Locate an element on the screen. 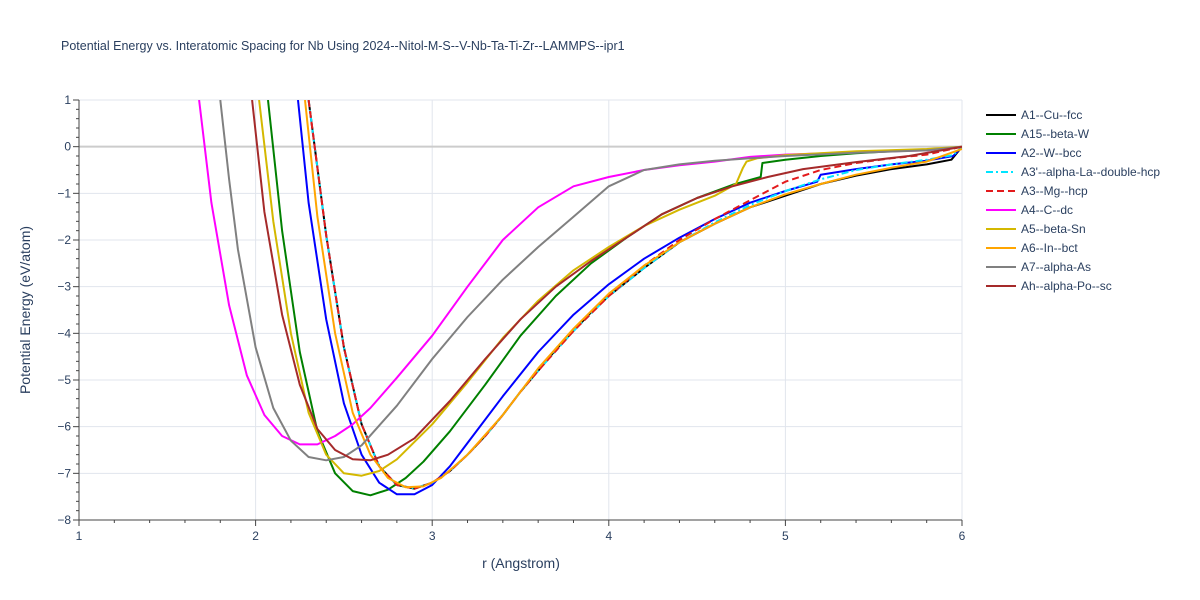 The width and height of the screenshot is (1200, 600). legend-item-a1-cu-fcc: A1--Cu--fcc is located at coordinates (1034, 115).